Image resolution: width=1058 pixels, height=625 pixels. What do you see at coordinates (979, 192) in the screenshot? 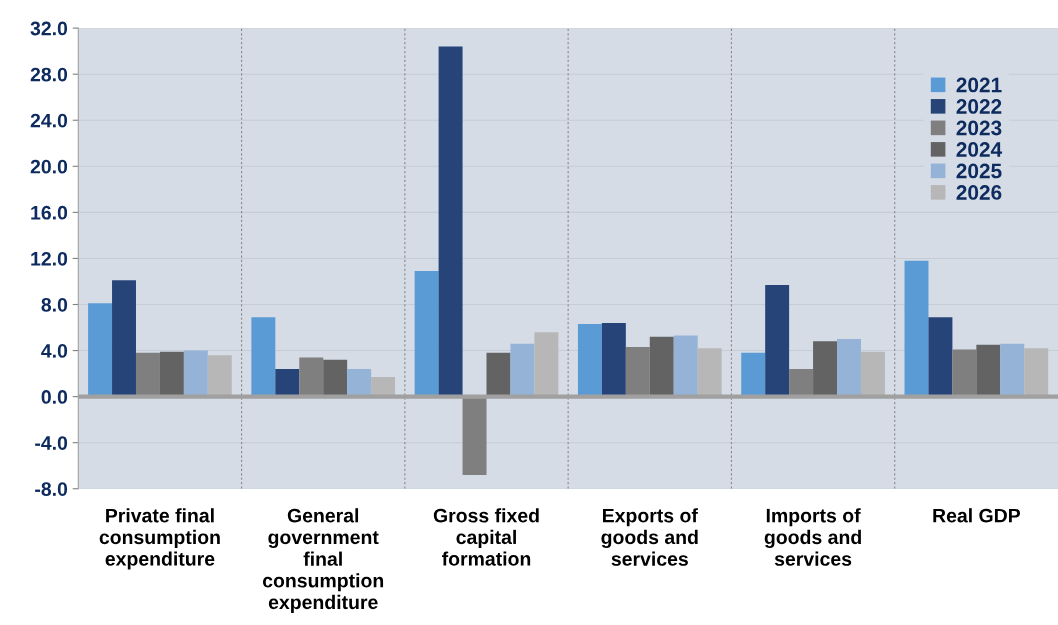
I see `legend-label: 2026` at bounding box center [979, 192].